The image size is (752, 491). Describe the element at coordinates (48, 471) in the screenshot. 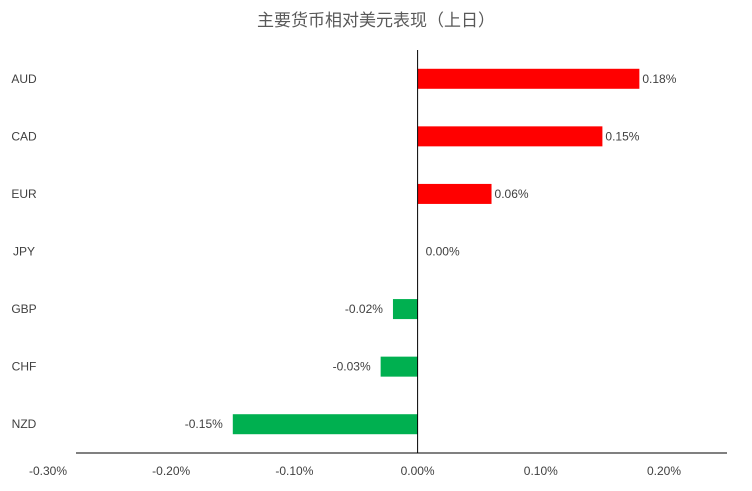

I see `x-tick-label: -0.30%` at that location.